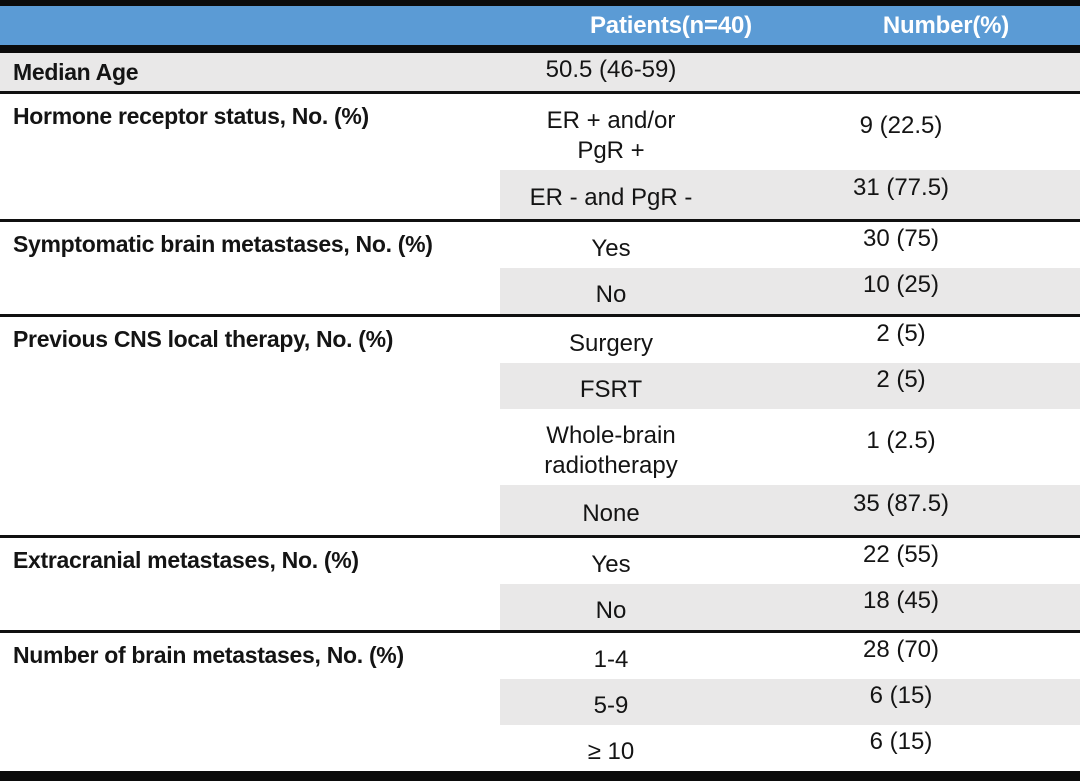 The width and height of the screenshot is (1080, 781). I want to click on row-label: Median Age, so click(250, 71).